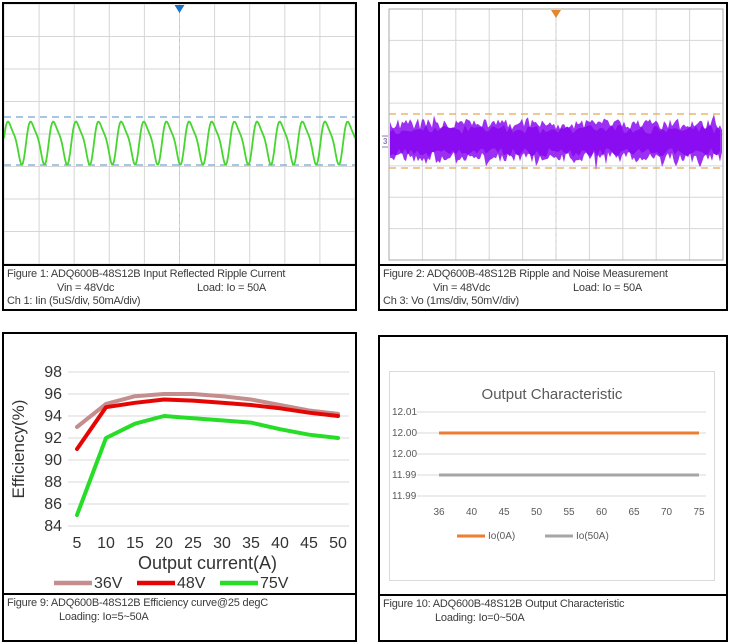 Image resolution: width=729 pixels, height=644 pixels. I want to click on svg-text: 12.01, so click(404, 412).